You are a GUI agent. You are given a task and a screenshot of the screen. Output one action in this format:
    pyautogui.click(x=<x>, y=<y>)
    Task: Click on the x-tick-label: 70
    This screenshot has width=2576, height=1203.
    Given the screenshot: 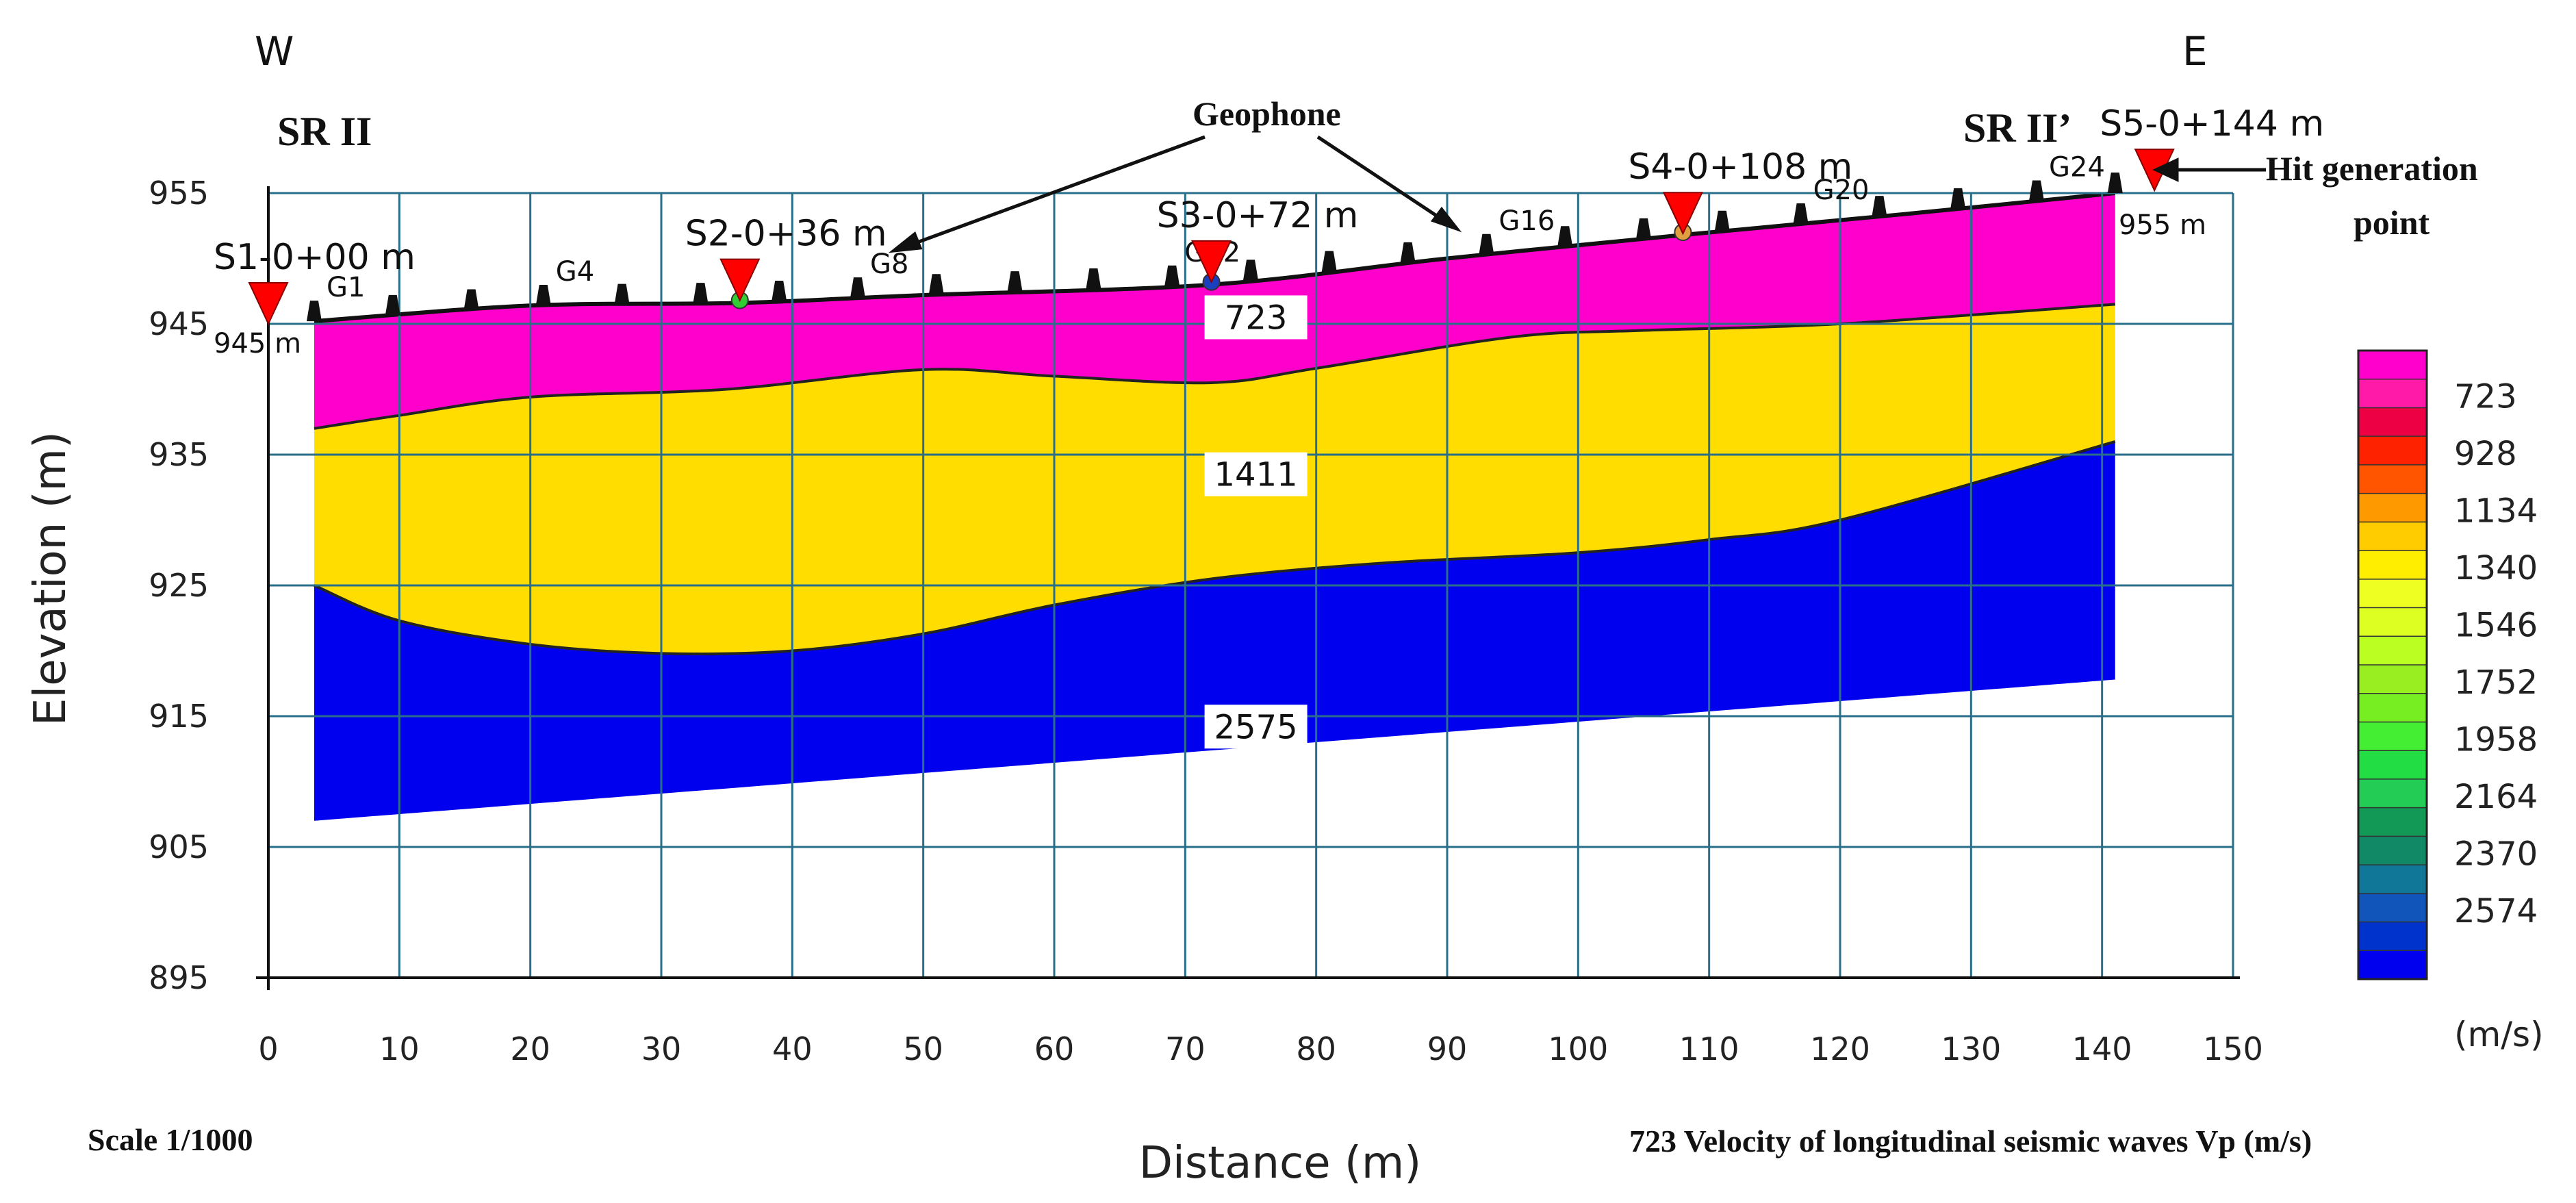 What is the action you would take?
    pyautogui.click(x=1185, y=1048)
    